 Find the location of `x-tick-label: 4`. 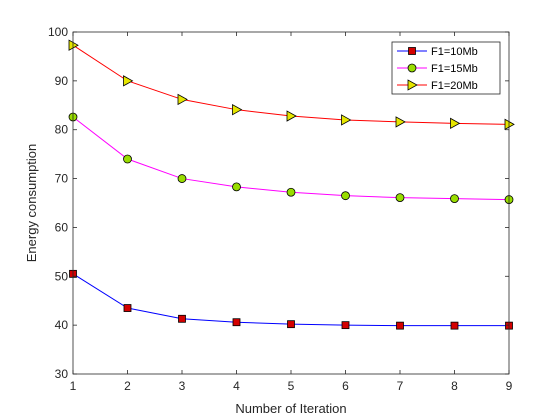

x-tick-label: 4 is located at coordinates (236, 386).